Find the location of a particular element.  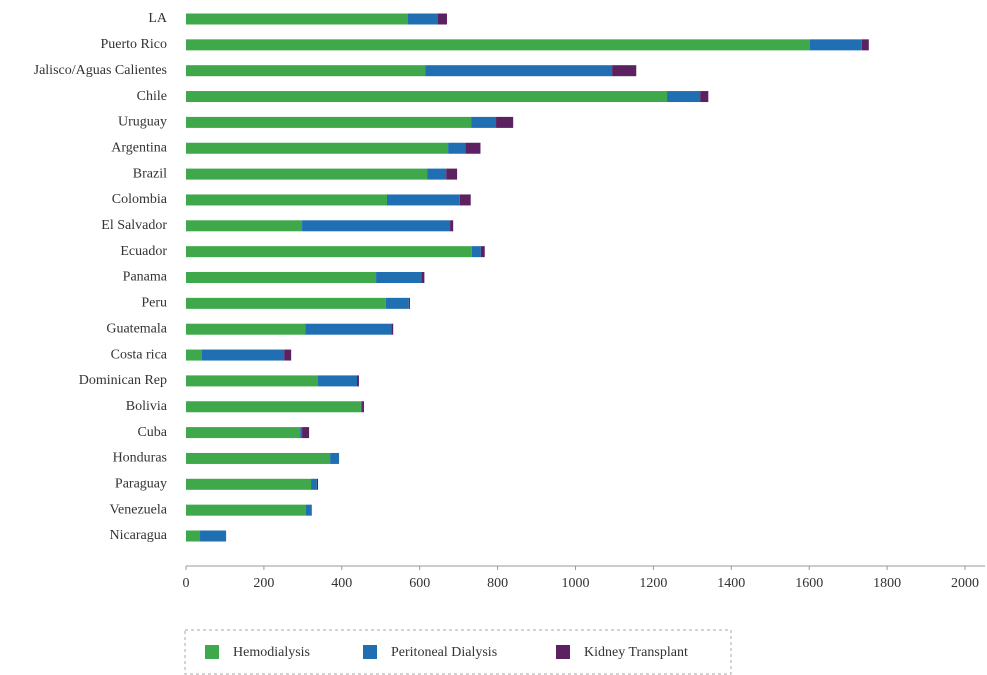

category-label: Paraguay is located at coordinates (141, 484).